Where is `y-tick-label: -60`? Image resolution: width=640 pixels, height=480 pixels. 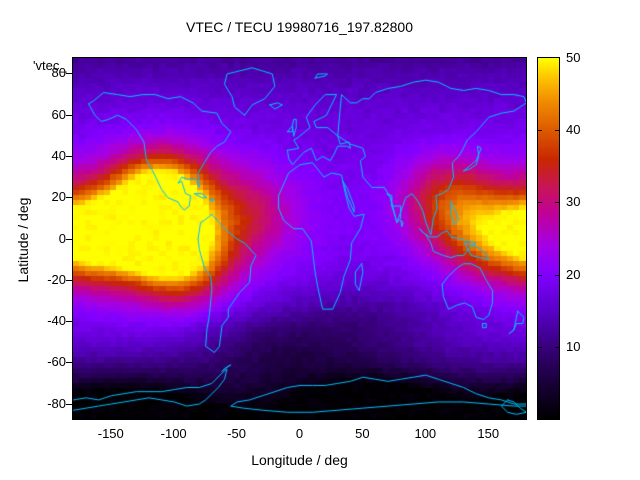 y-tick-label: -60 is located at coordinates (56, 362).